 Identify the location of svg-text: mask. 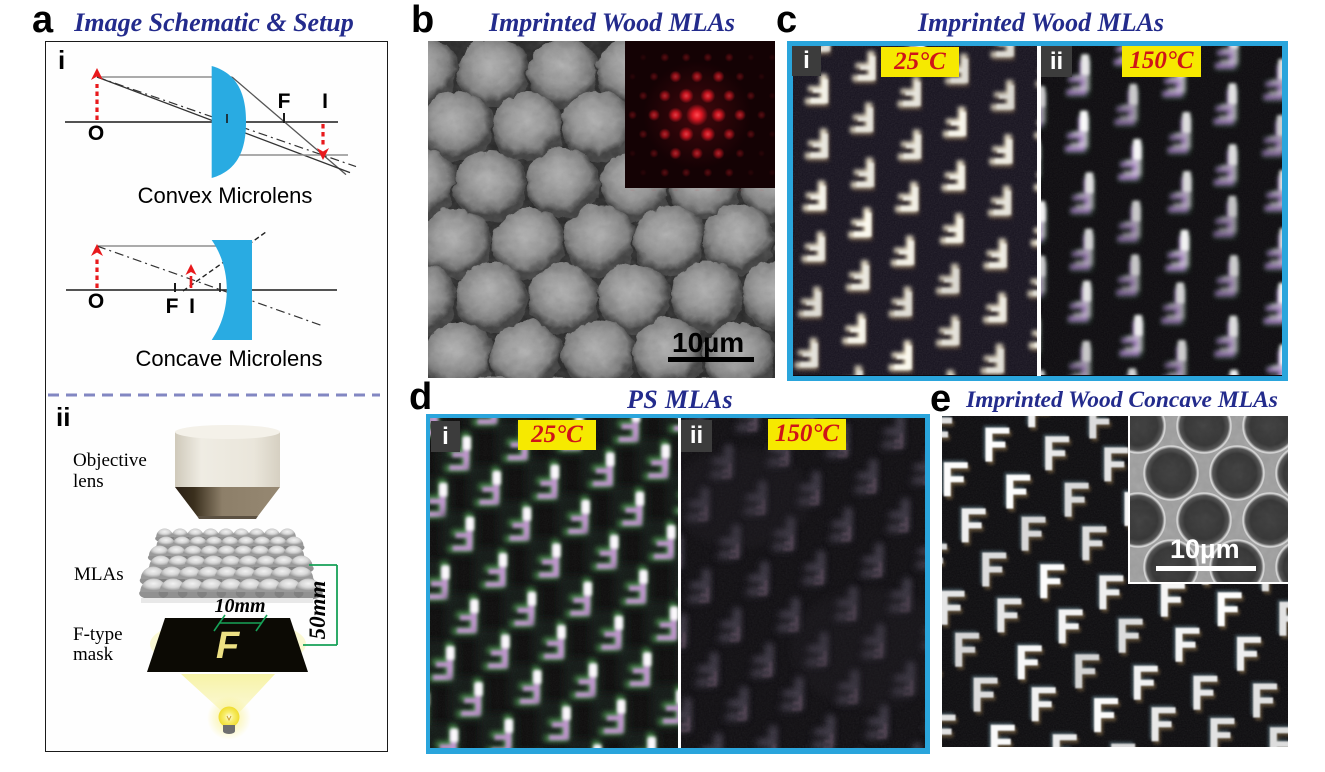
(93, 654).